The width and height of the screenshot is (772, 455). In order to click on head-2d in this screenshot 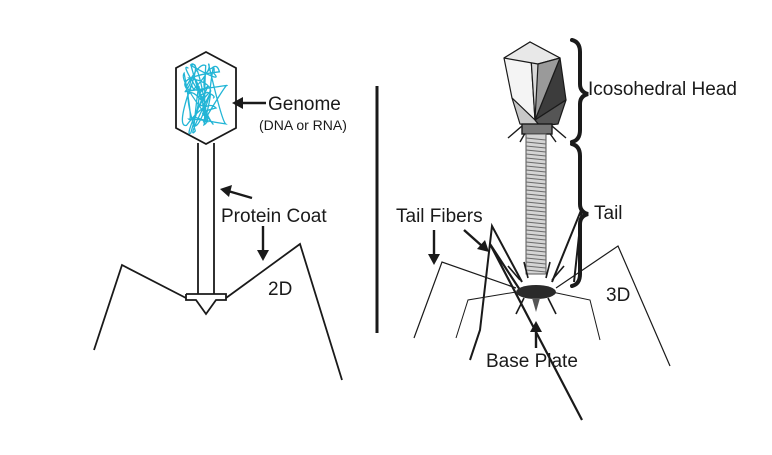, I will do `click(206, 98)`.